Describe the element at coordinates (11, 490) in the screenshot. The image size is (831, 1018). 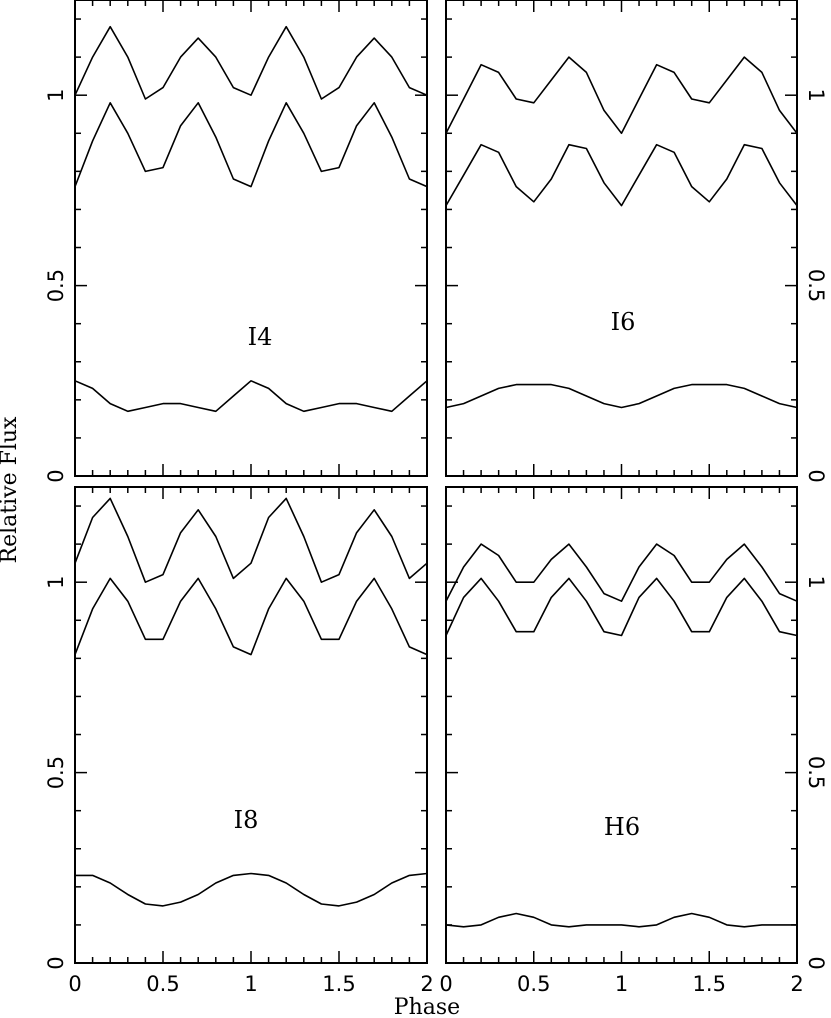
I see `y-axis-title: Relative Flux` at that location.